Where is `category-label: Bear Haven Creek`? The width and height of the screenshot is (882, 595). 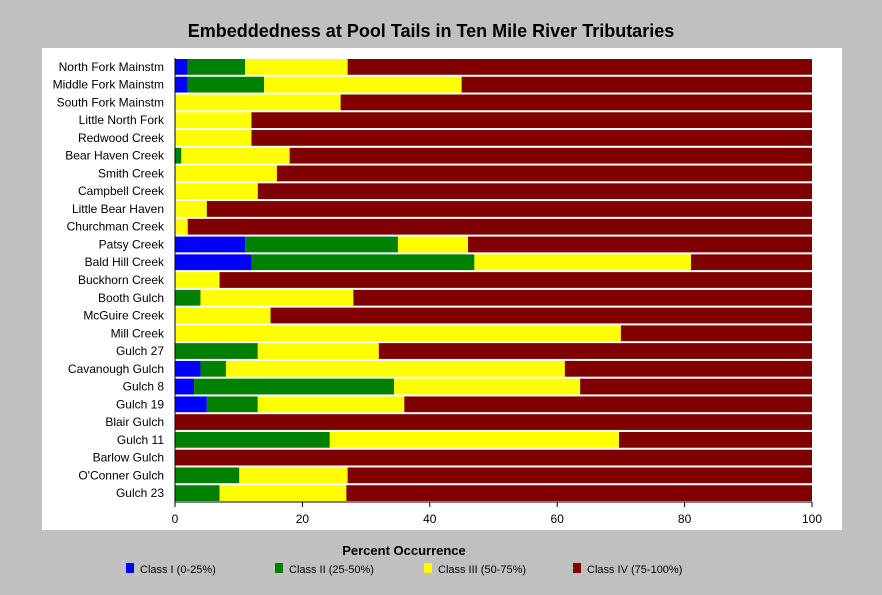 category-label: Bear Haven Creek is located at coordinates (115, 156).